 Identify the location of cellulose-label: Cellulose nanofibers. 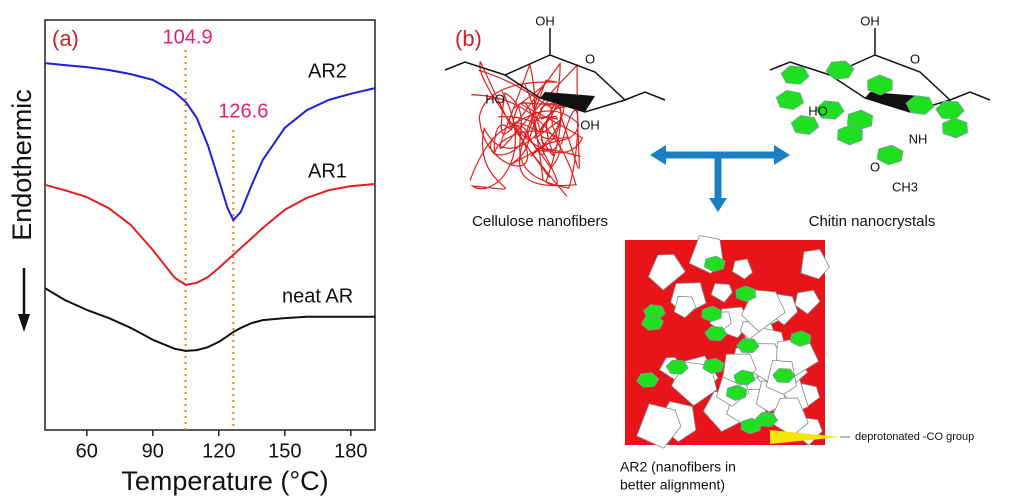
(540, 221).